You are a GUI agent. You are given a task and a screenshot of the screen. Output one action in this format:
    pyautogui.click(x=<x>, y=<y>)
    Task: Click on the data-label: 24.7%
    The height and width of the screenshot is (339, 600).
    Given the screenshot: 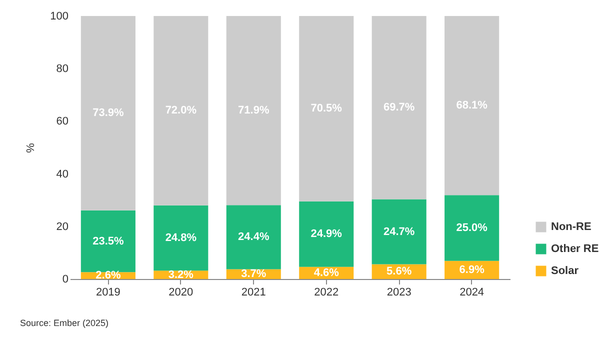 What is the action you would take?
    pyautogui.click(x=399, y=232)
    